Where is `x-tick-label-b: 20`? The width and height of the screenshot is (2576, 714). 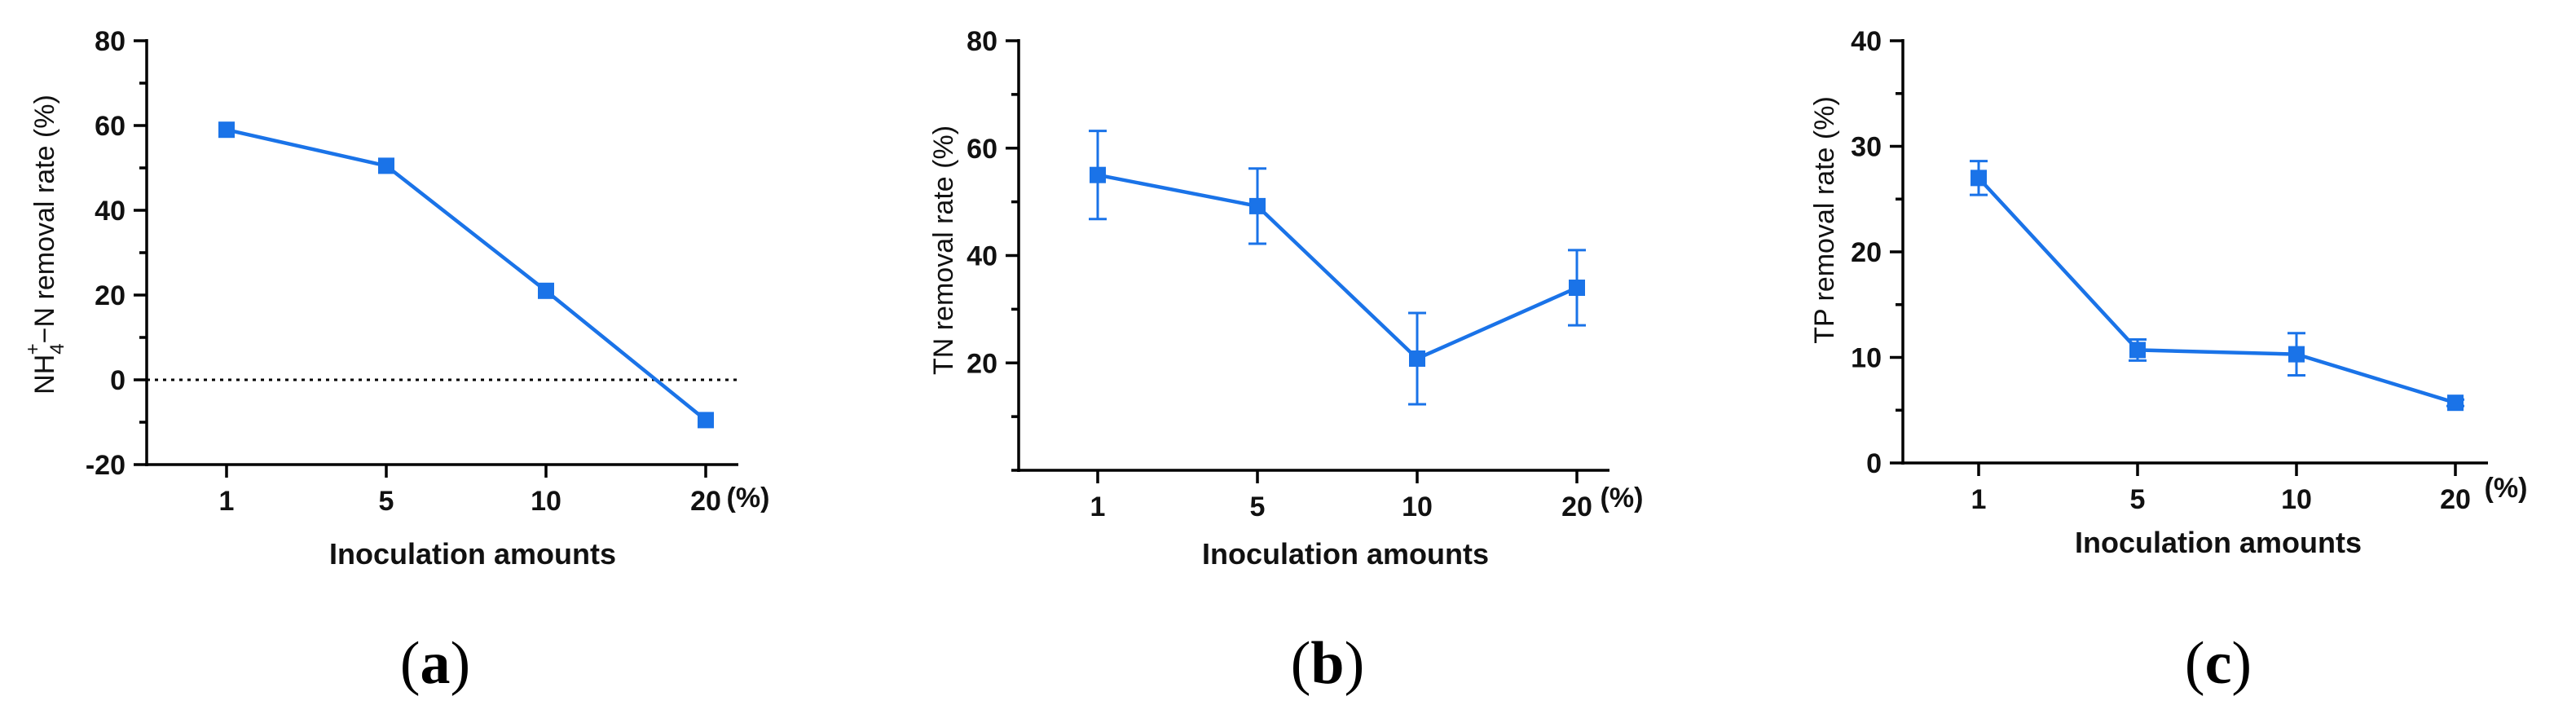 x-tick-label-b: 20 is located at coordinates (1576, 506).